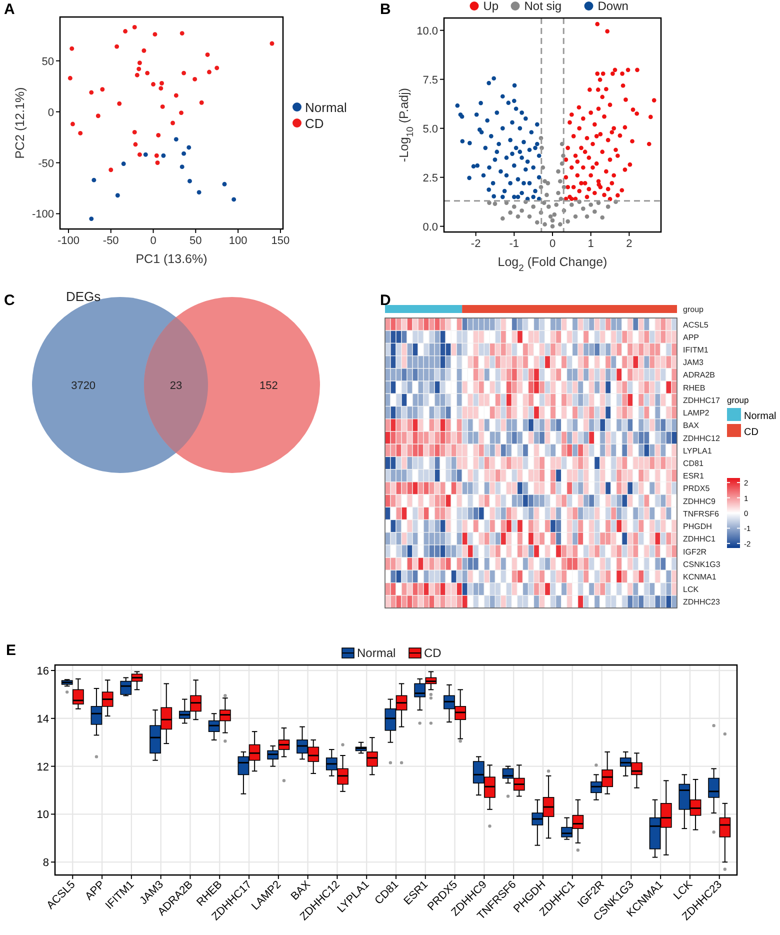  I want to click on chart-title: A, so click(9, 9).